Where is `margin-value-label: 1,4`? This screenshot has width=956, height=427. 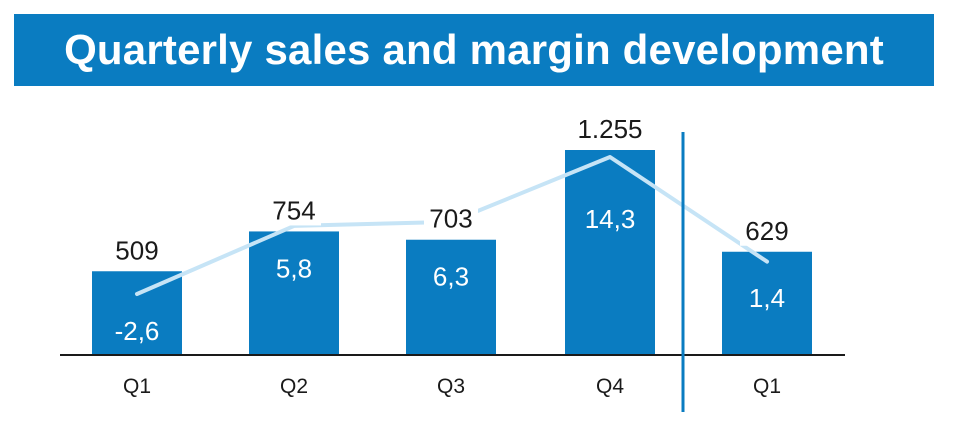 margin-value-label: 1,4 is located at coordinates (767, 298).